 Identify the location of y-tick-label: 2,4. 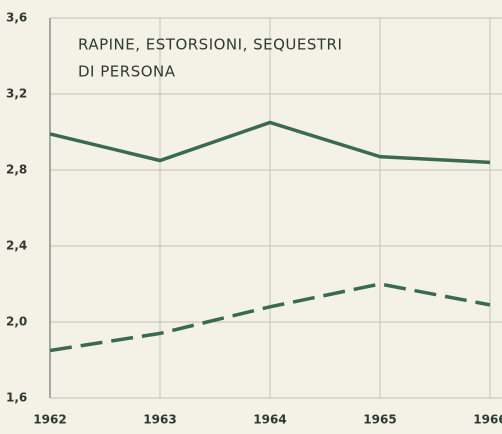
(16, 246).